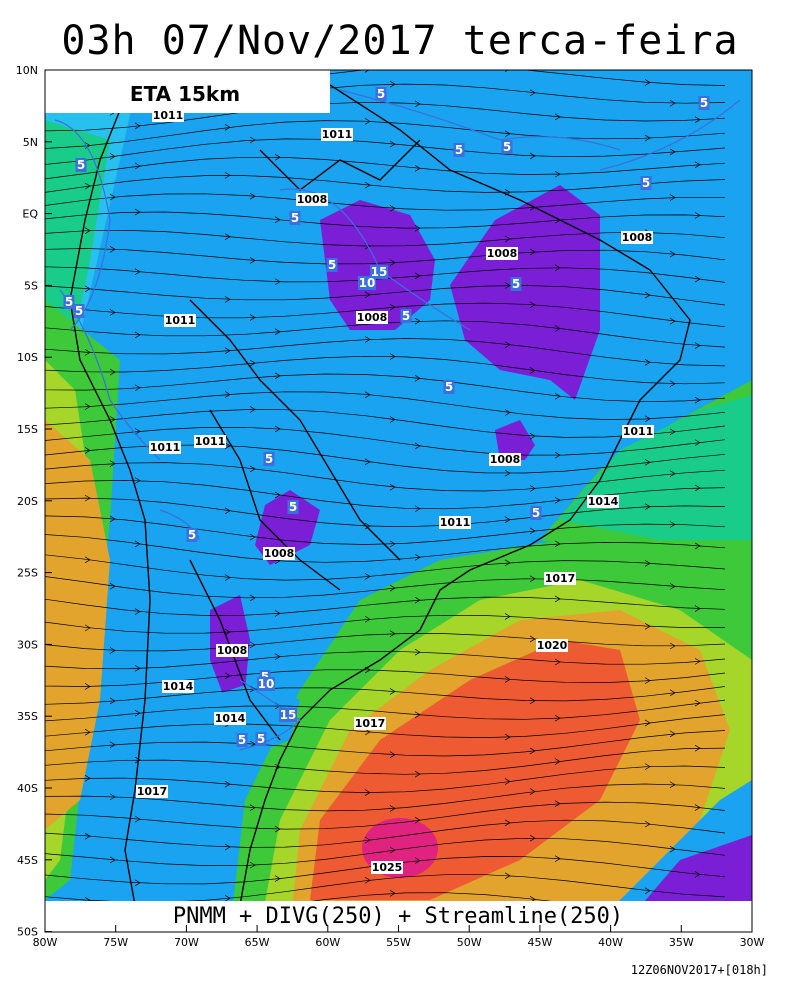 Image resolution: width=800 pixels, height=1000 pixels. Describe the element at coordinates (34, 501) in the screenshot. I see `latitude-axis: 10N 5N EQ 5S 10S 15S 20S 25S 30S 35S 40S 45S 50S` at that location.